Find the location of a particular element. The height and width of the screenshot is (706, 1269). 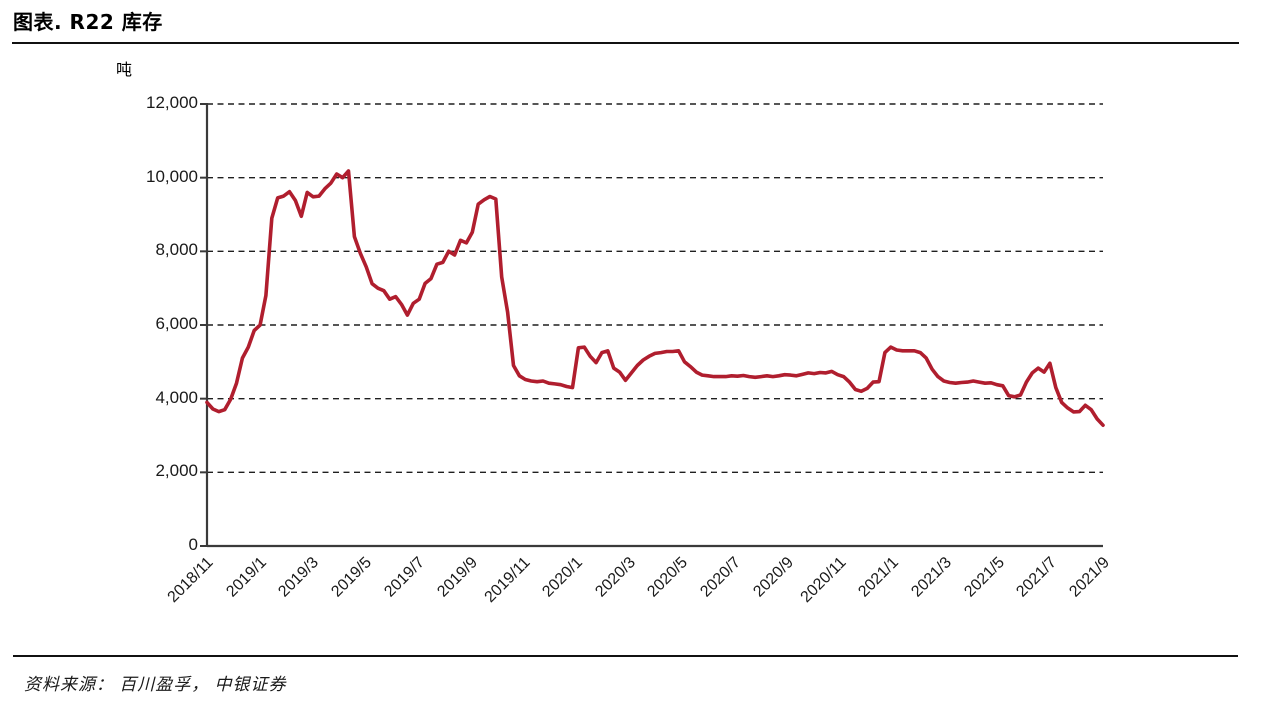

title-divider is located at coordinates (625, 43).